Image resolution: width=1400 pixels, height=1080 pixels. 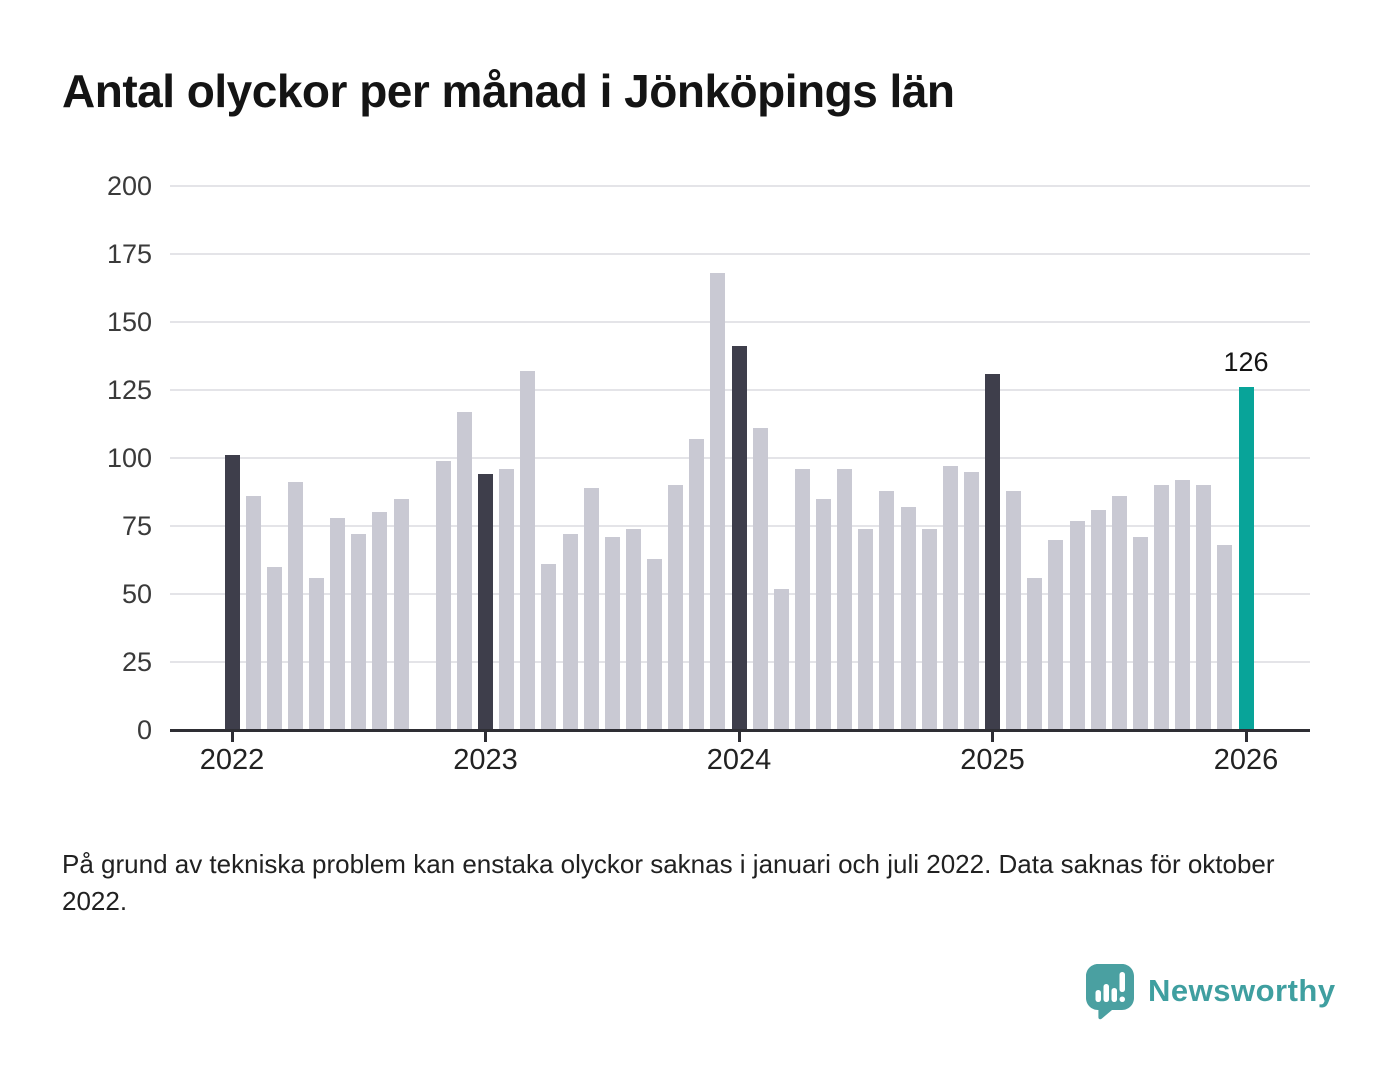 What do you see at coordinates (1246, 760) in the screenshot?
I see `x-axis-tick-label: 2026` at bounding box center [1246, 760].